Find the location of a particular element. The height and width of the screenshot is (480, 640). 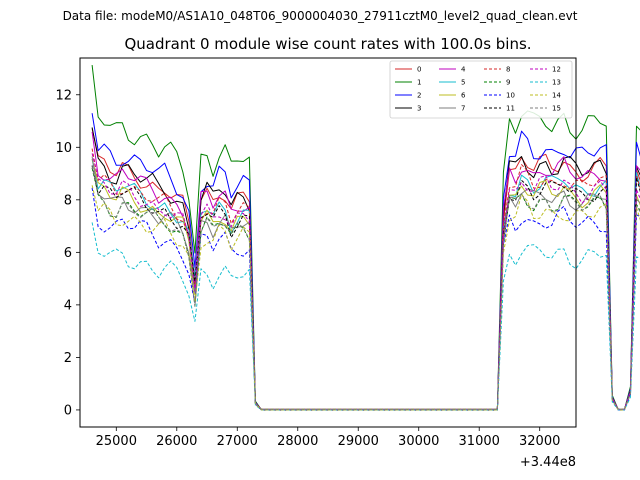

x-tick-label: 29000 is located at coordinates (358, 441).